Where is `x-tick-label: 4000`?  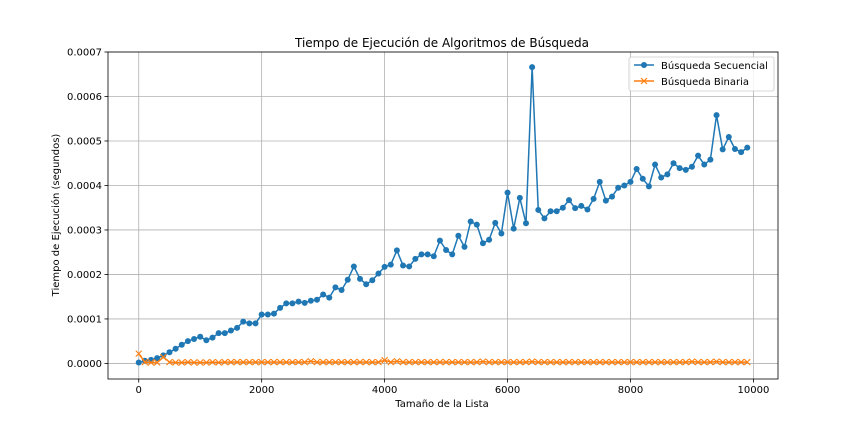 x-tick-label: 4000 is located at coordinates (384, 390).